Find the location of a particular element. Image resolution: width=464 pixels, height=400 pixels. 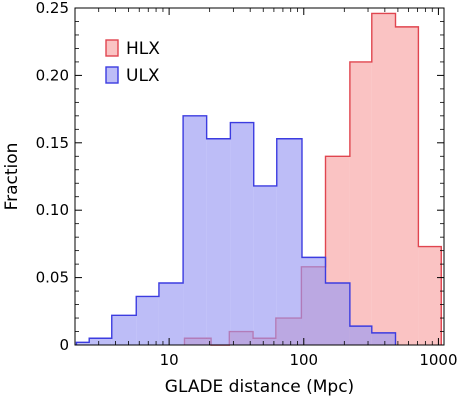

x-tick-label: 10 is located at coordinates (169, 360).